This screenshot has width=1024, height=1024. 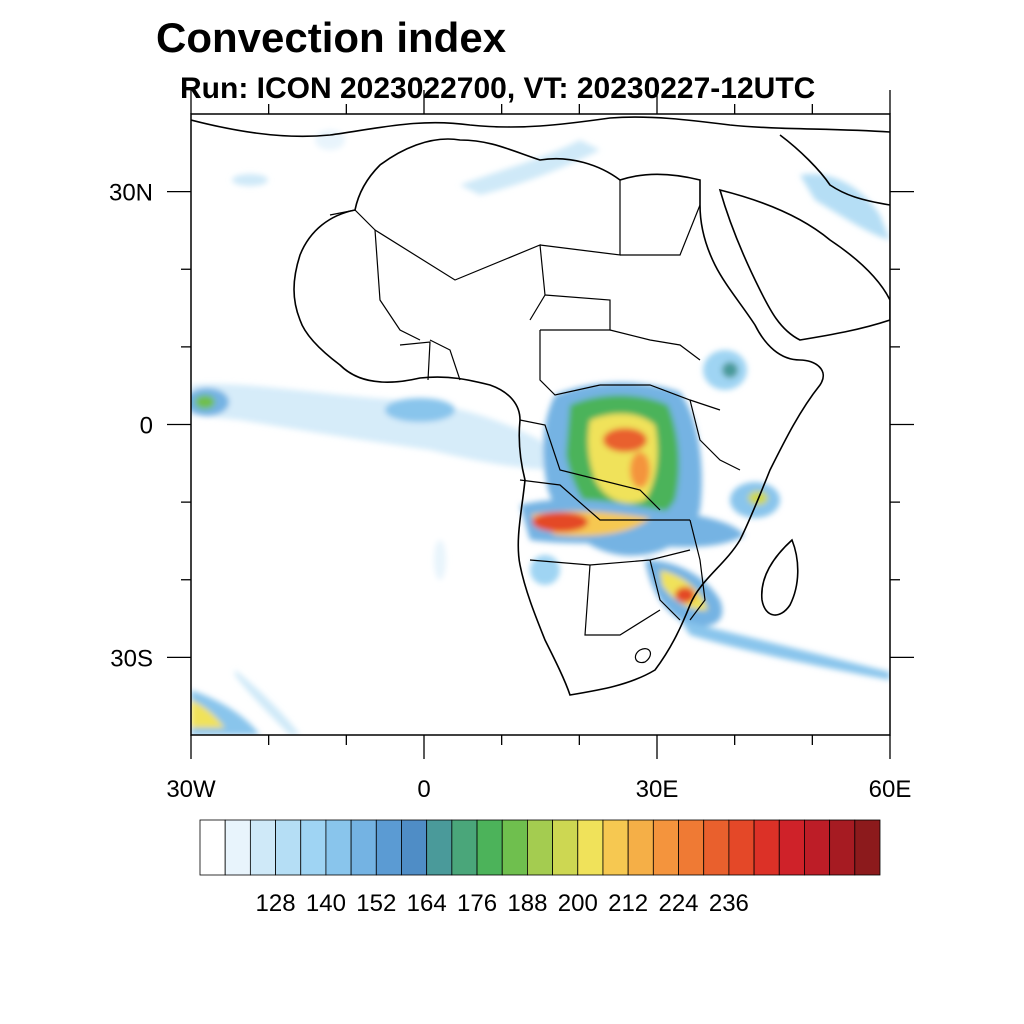 I want to click on colorbar: 128 140 152 164 176 188 200 212 224 236, so click(x=540, y=868).